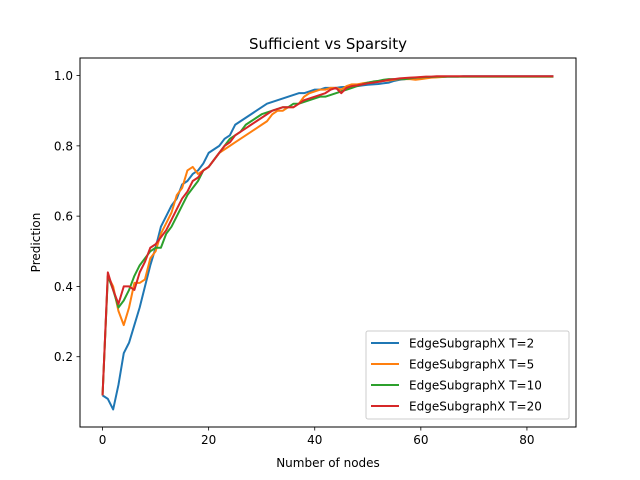 This screenshot has height=480, width=640. I want to click on x-axis: 0 20 40 60 80, so click(317, 437).